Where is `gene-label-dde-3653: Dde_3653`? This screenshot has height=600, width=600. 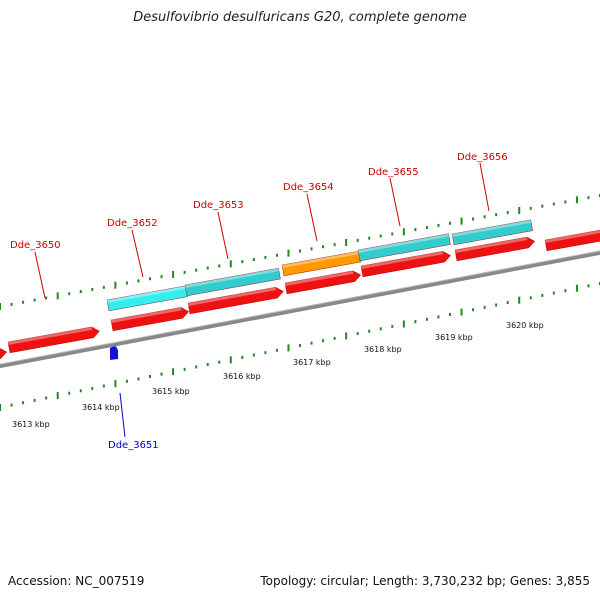
gene-label-dde-3653: Dde_3653 is located at coordinates (218, 205).